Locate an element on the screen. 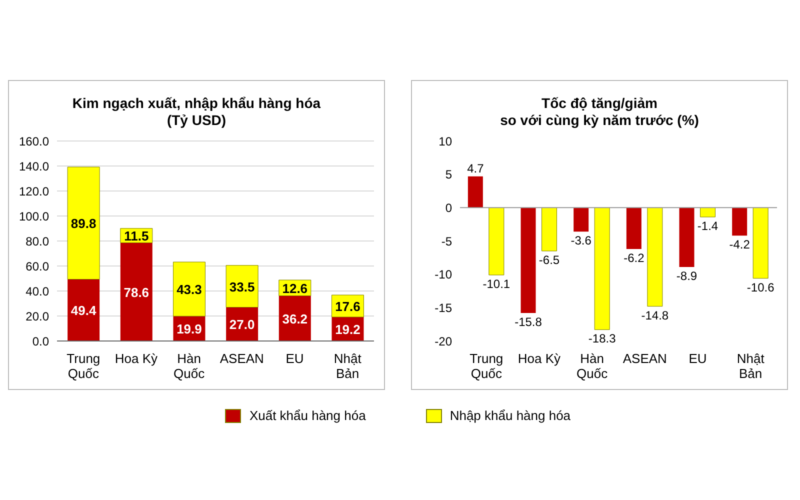 This screenshot has width=800, height=500. data-label: -6.5 is located at coordinates (549, 260).